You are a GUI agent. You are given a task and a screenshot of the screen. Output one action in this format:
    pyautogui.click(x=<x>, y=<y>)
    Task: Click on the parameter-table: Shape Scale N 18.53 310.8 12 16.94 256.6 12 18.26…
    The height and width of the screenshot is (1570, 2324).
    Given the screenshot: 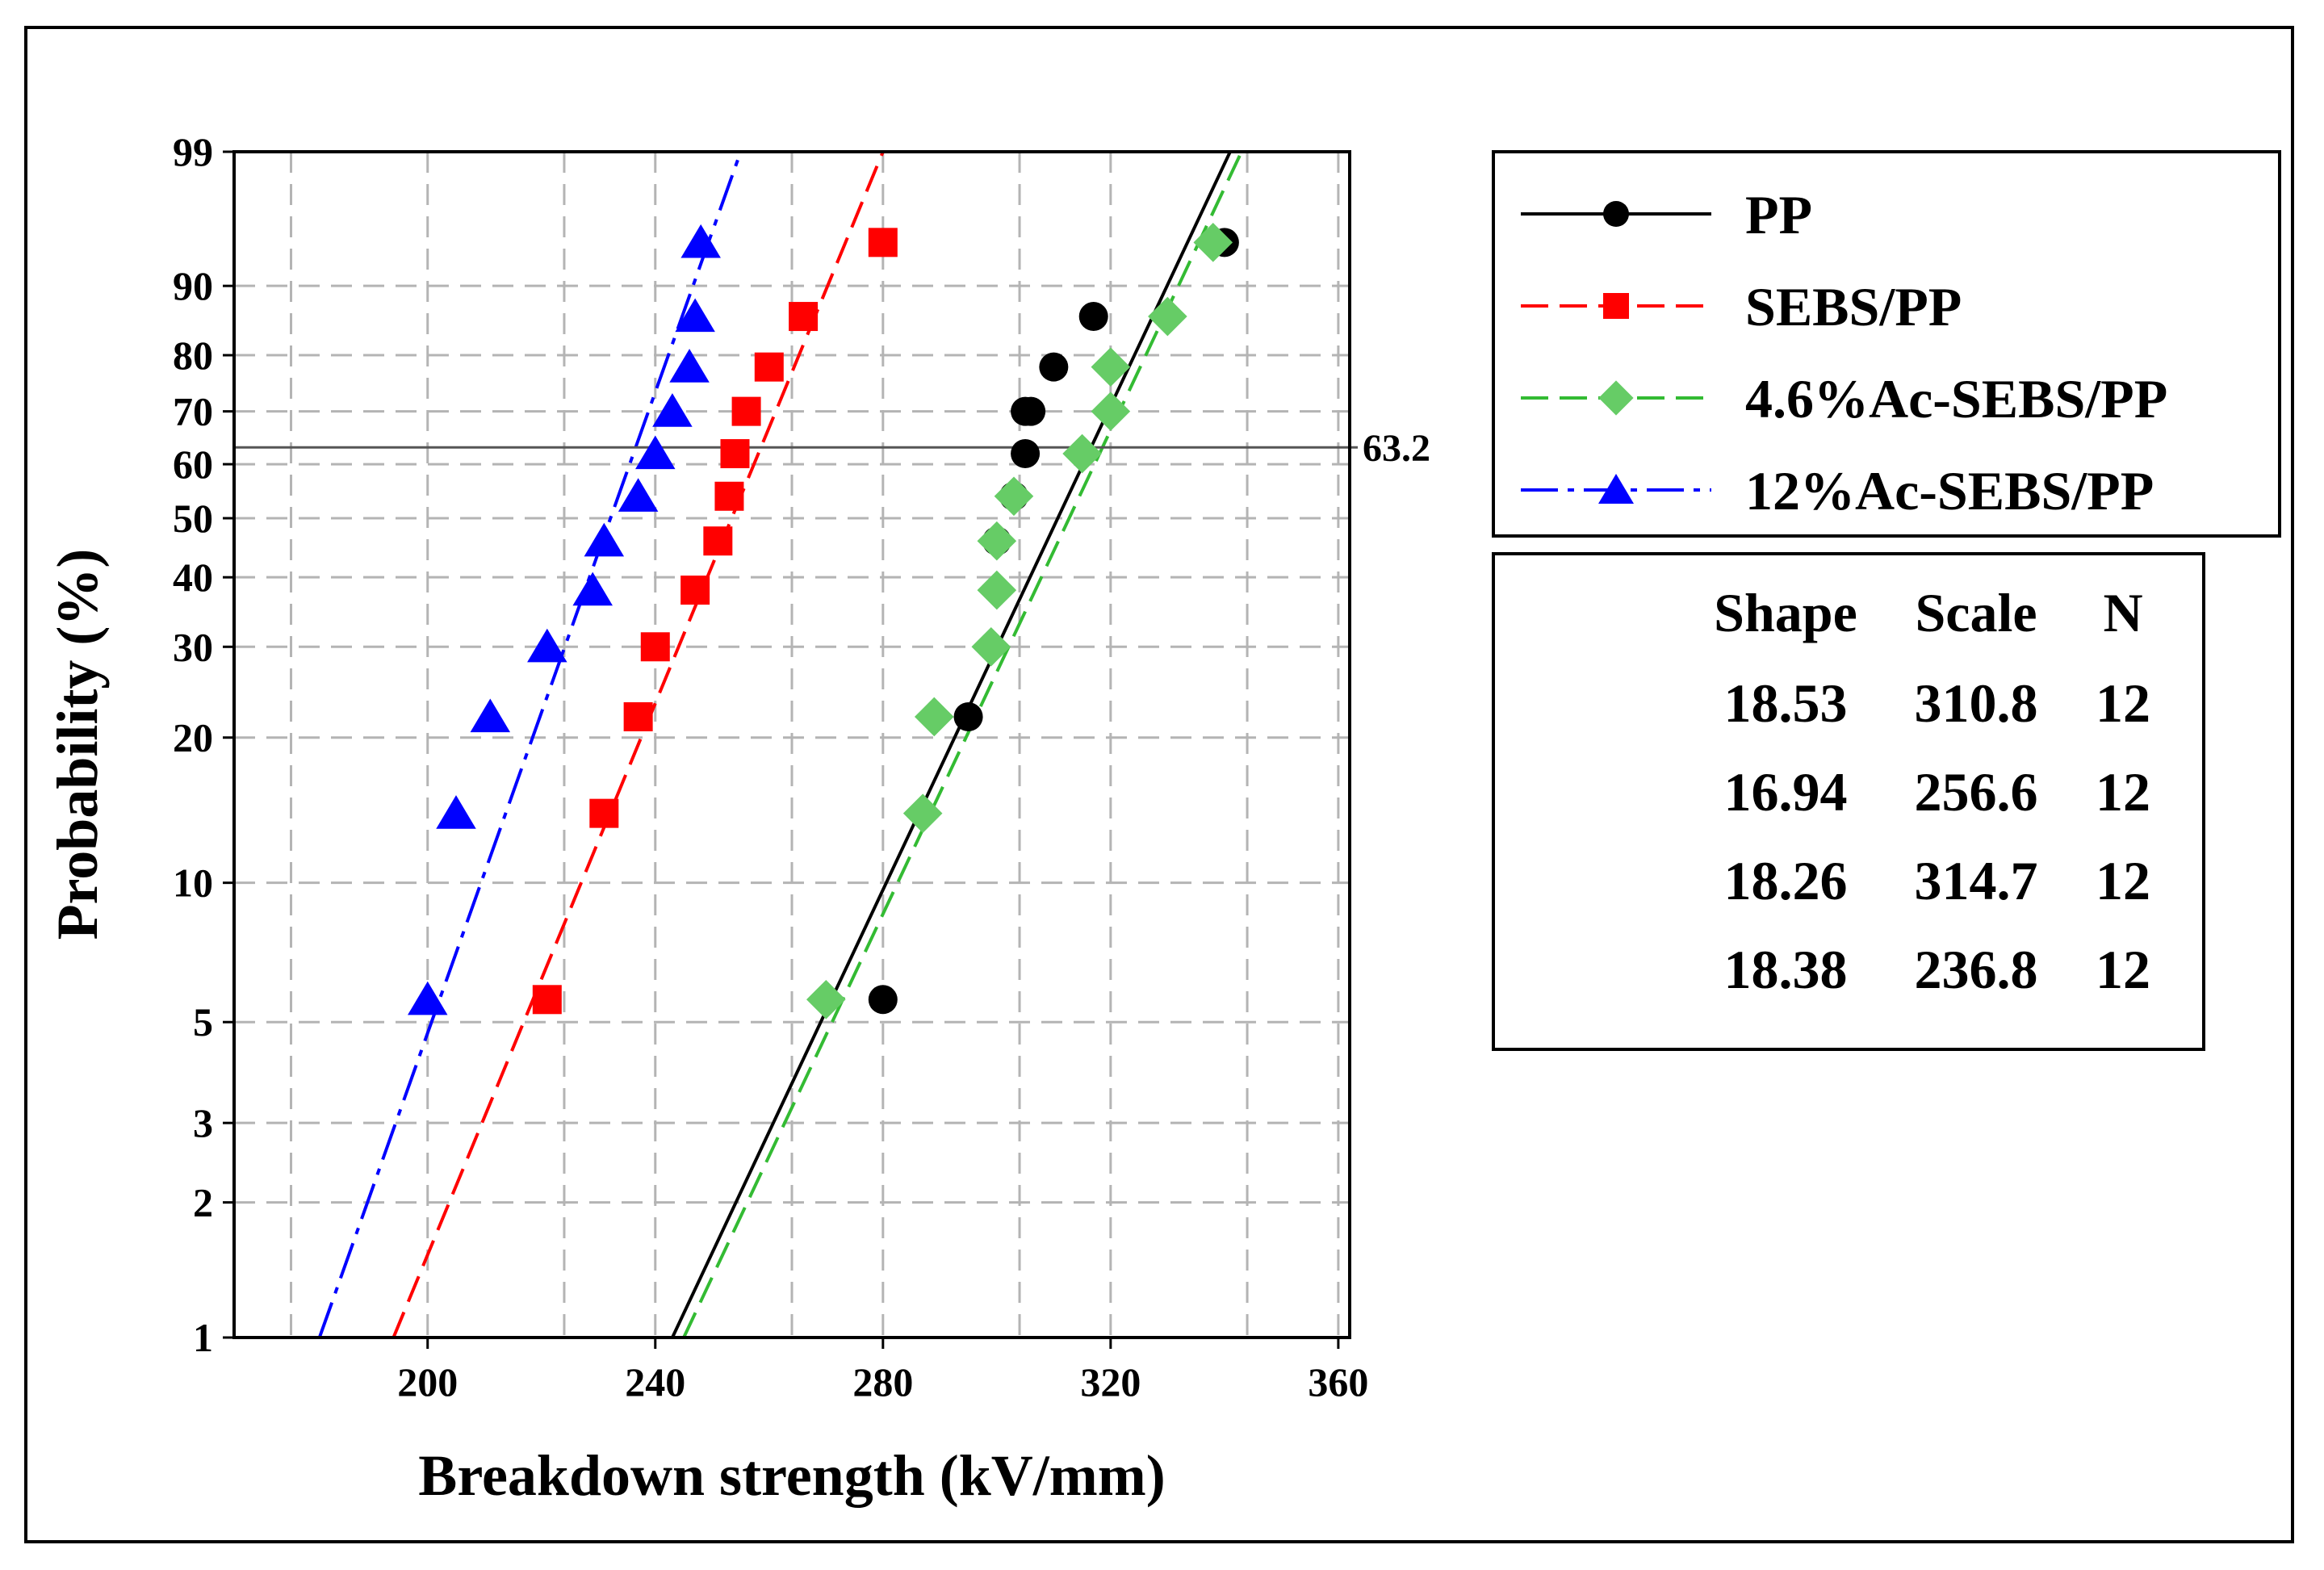 What is the action you would take?
    pyautogui.click(x=1932, y=791)
    